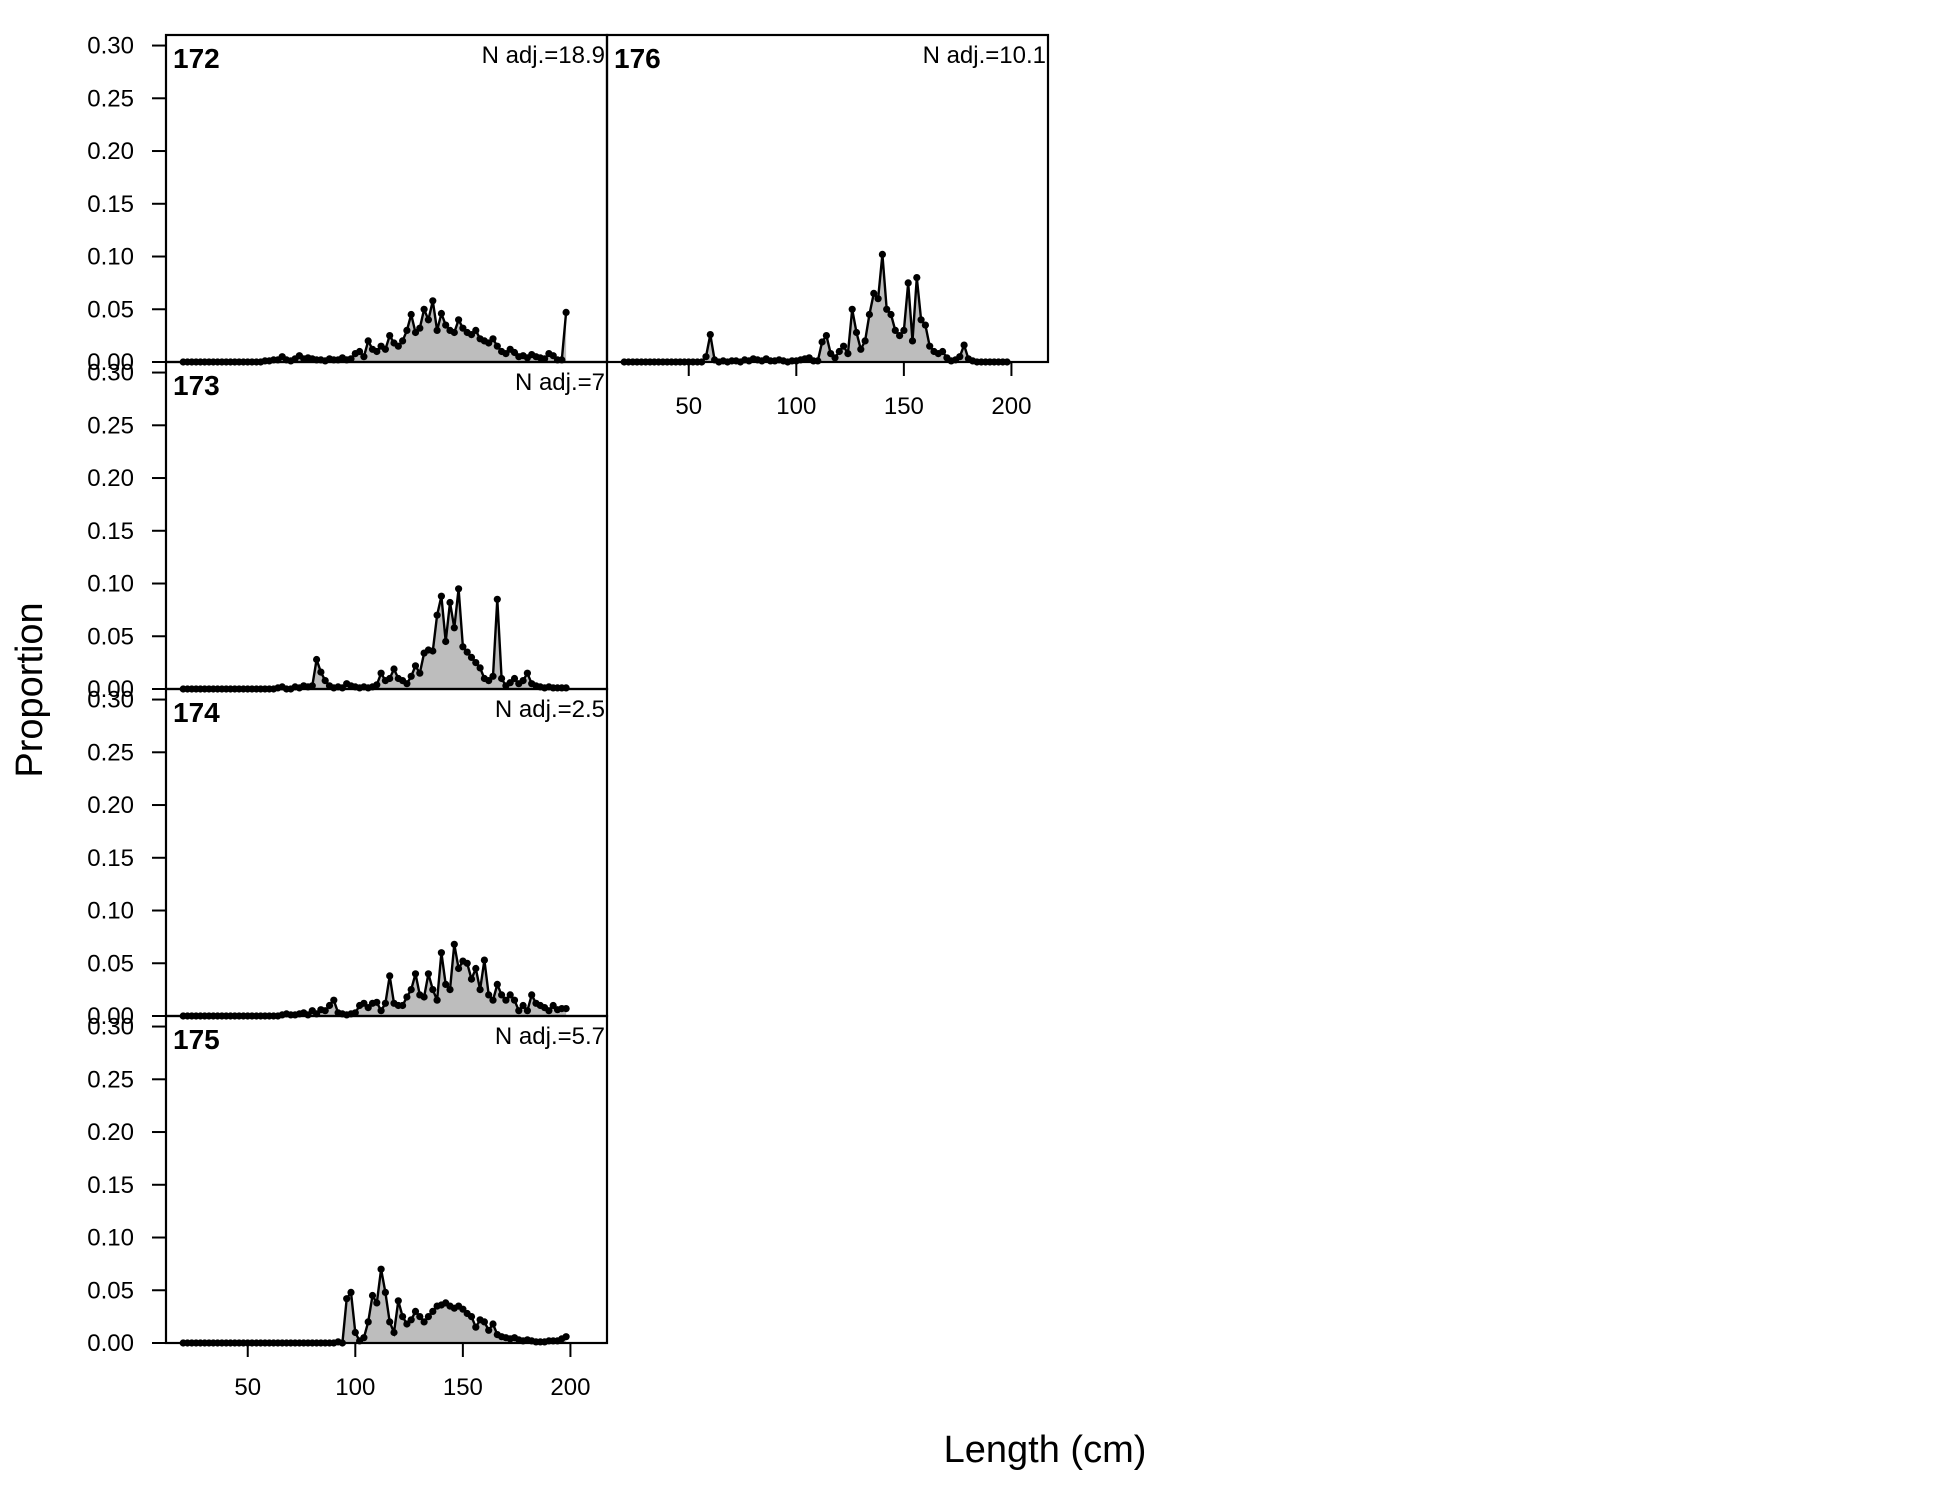 The width and height of the screenshot is (1950, 1500). What do you see at coordinates (110, 425) in the screenshot?
I see `y-tick-label: 0.25` at bounding box center [110, 425].